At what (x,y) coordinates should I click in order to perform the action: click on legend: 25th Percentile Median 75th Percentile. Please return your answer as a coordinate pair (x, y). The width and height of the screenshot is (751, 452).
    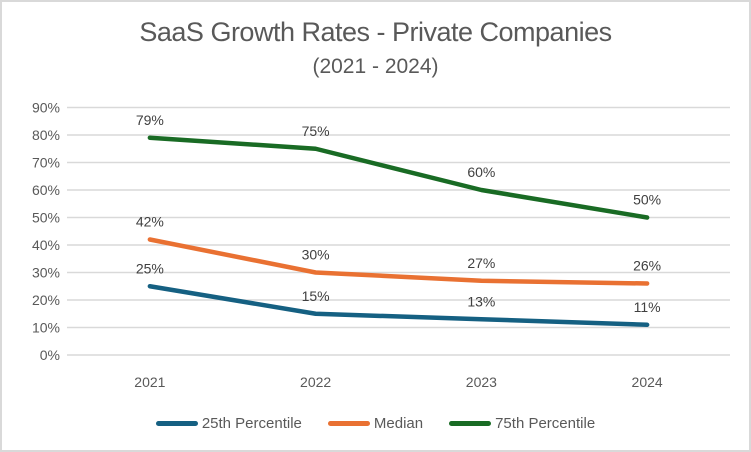
    Looking at the image, I should click on (375, 423).